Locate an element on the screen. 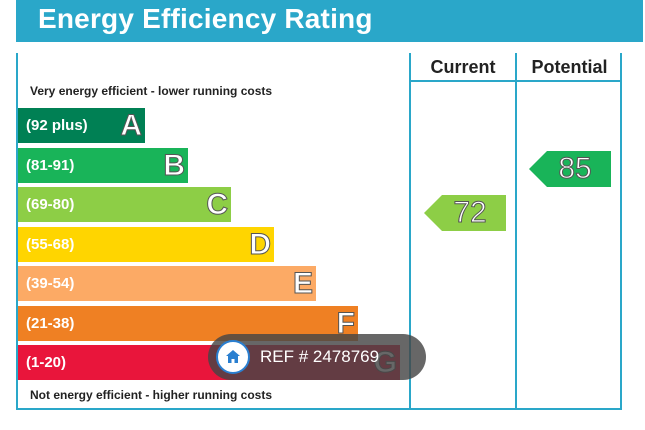 This screenshot has width=645, height=430. band-range: (81-91) is located at coordinates (50, 165).